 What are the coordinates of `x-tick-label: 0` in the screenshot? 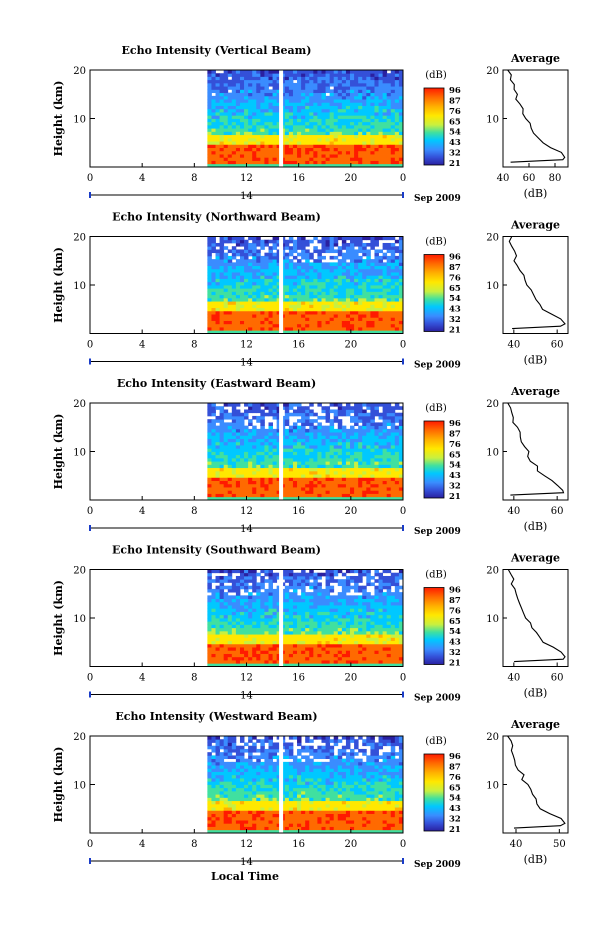 It's located at (403, 345).